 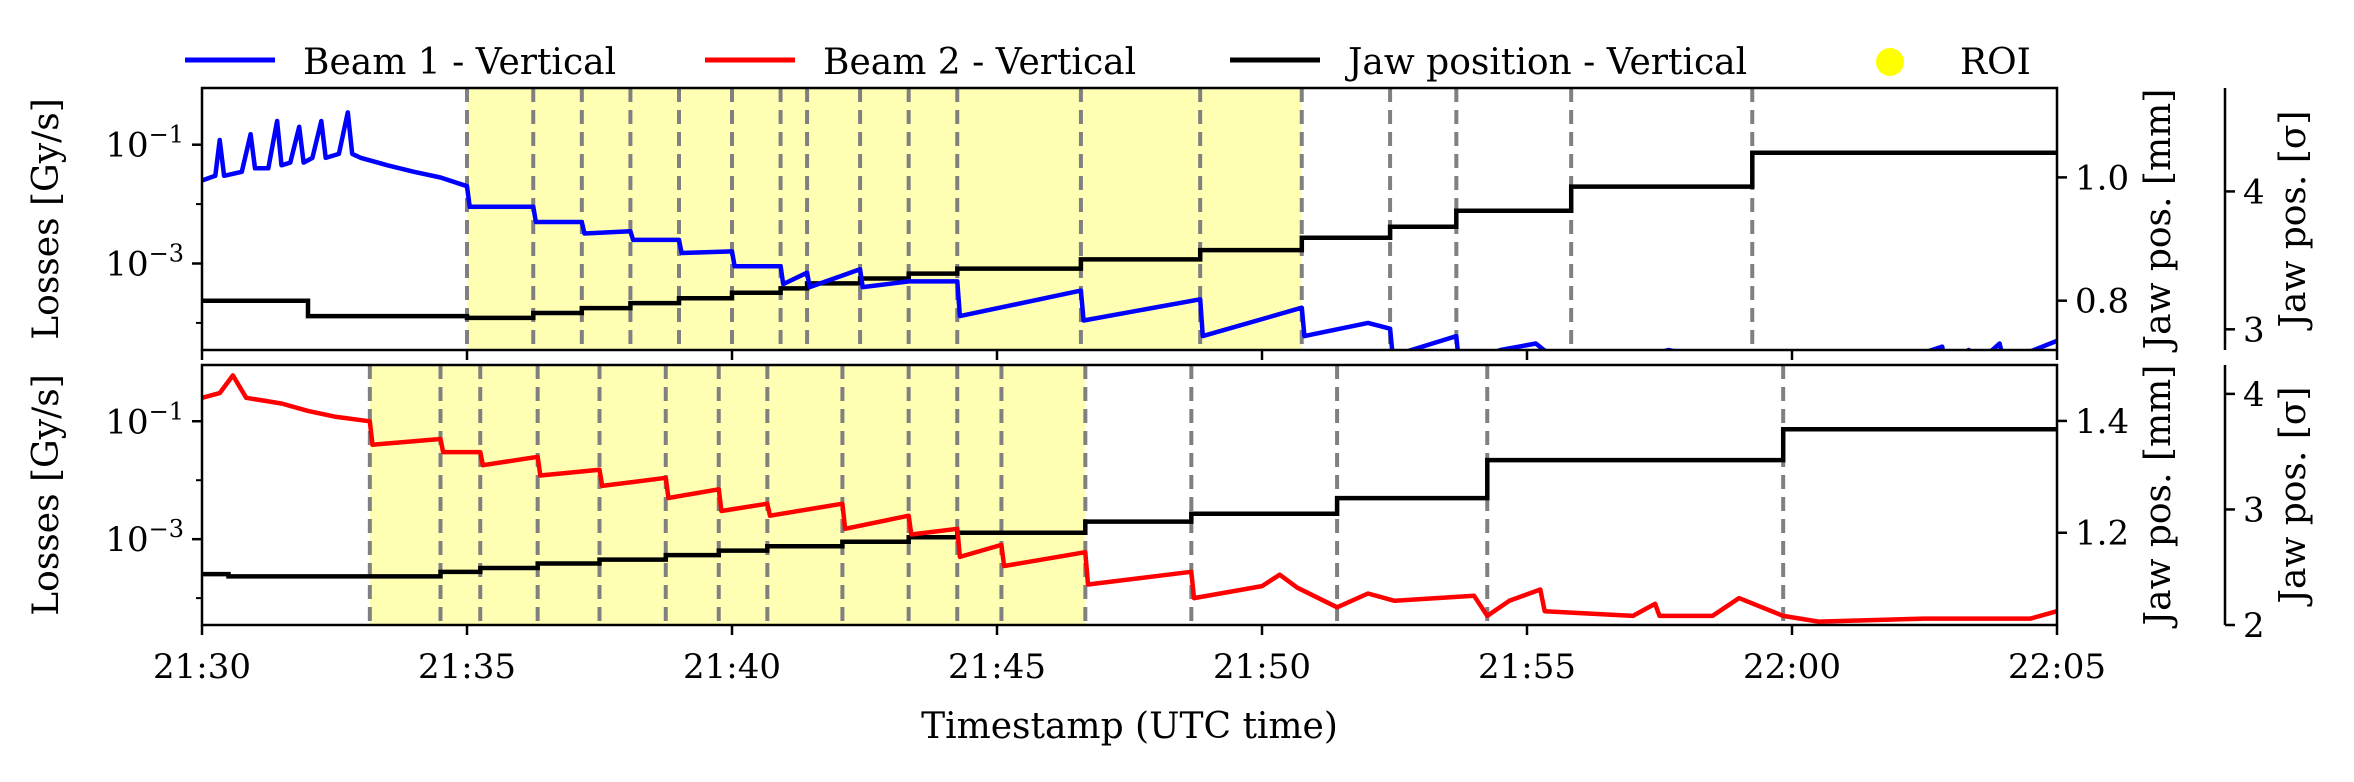 I want to click on y-tick-label-right: 0.8, so click(x=2102, y=302).